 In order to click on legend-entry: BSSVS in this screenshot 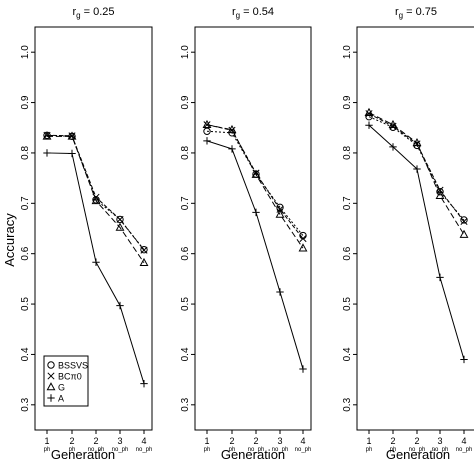, I will do `click(73, 366)`.